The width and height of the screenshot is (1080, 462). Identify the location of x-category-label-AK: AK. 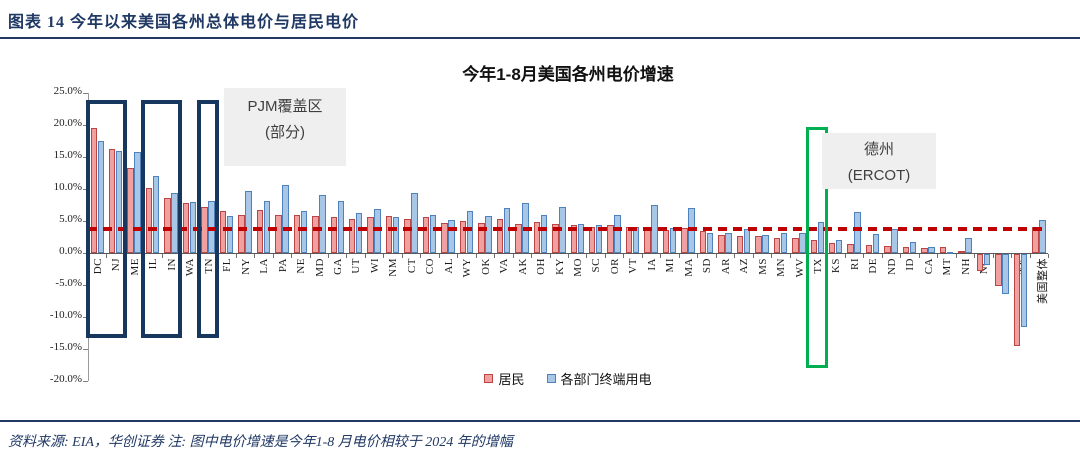
(522, 266).